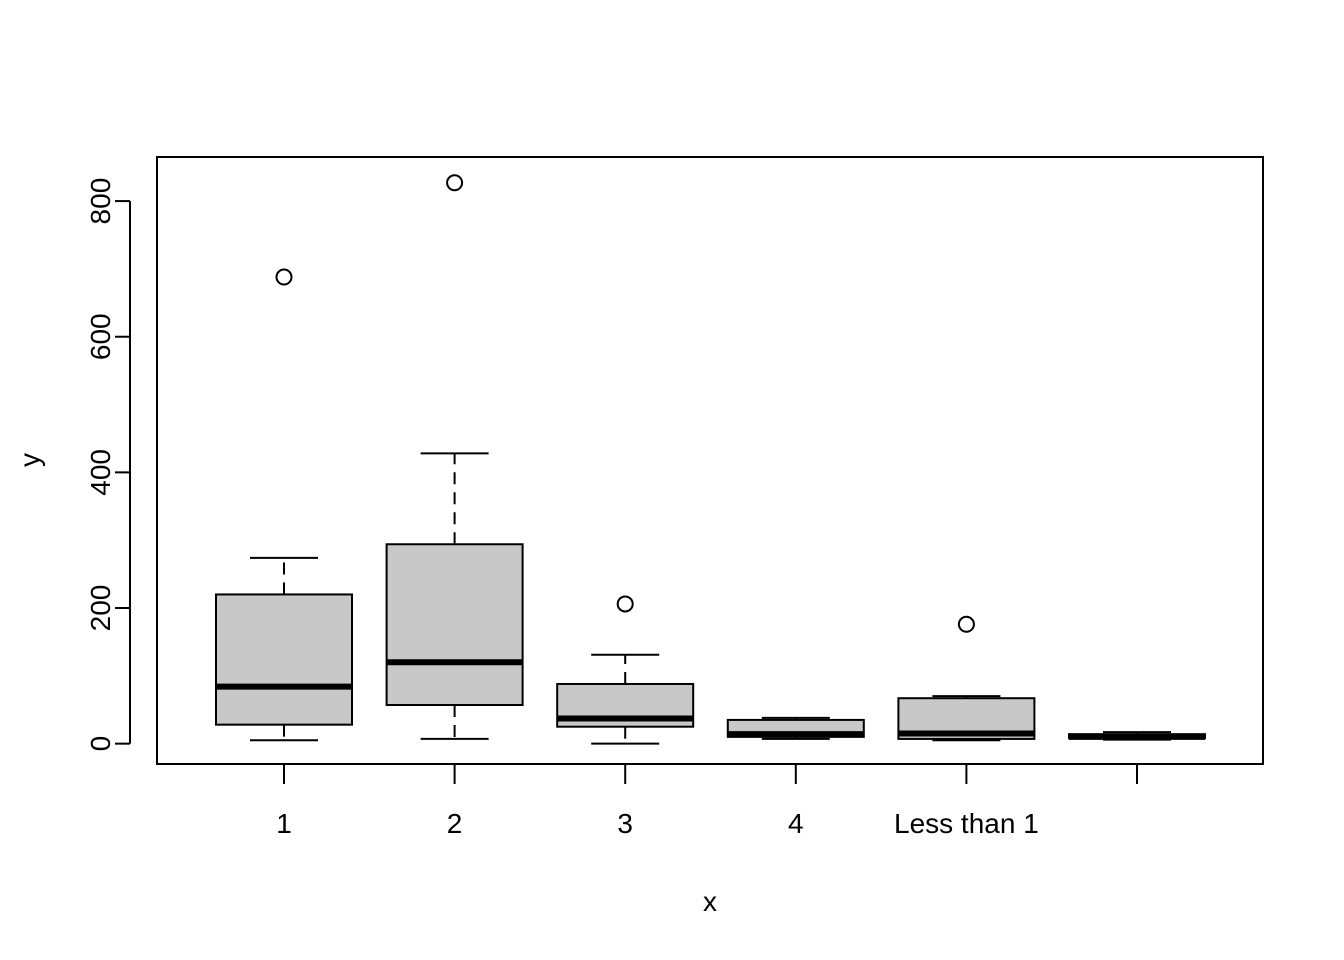  I want to click on x-tick-label: 3, so click(625, 823).